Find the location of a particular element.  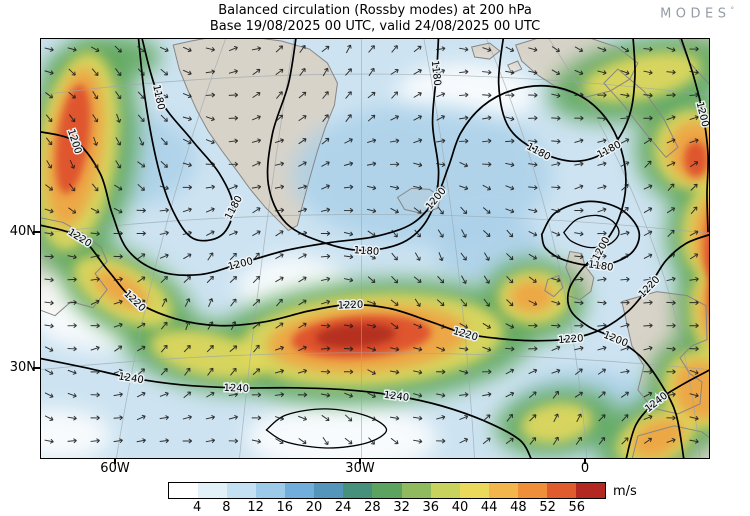

axis-tick is located at coordinates (585, 461).